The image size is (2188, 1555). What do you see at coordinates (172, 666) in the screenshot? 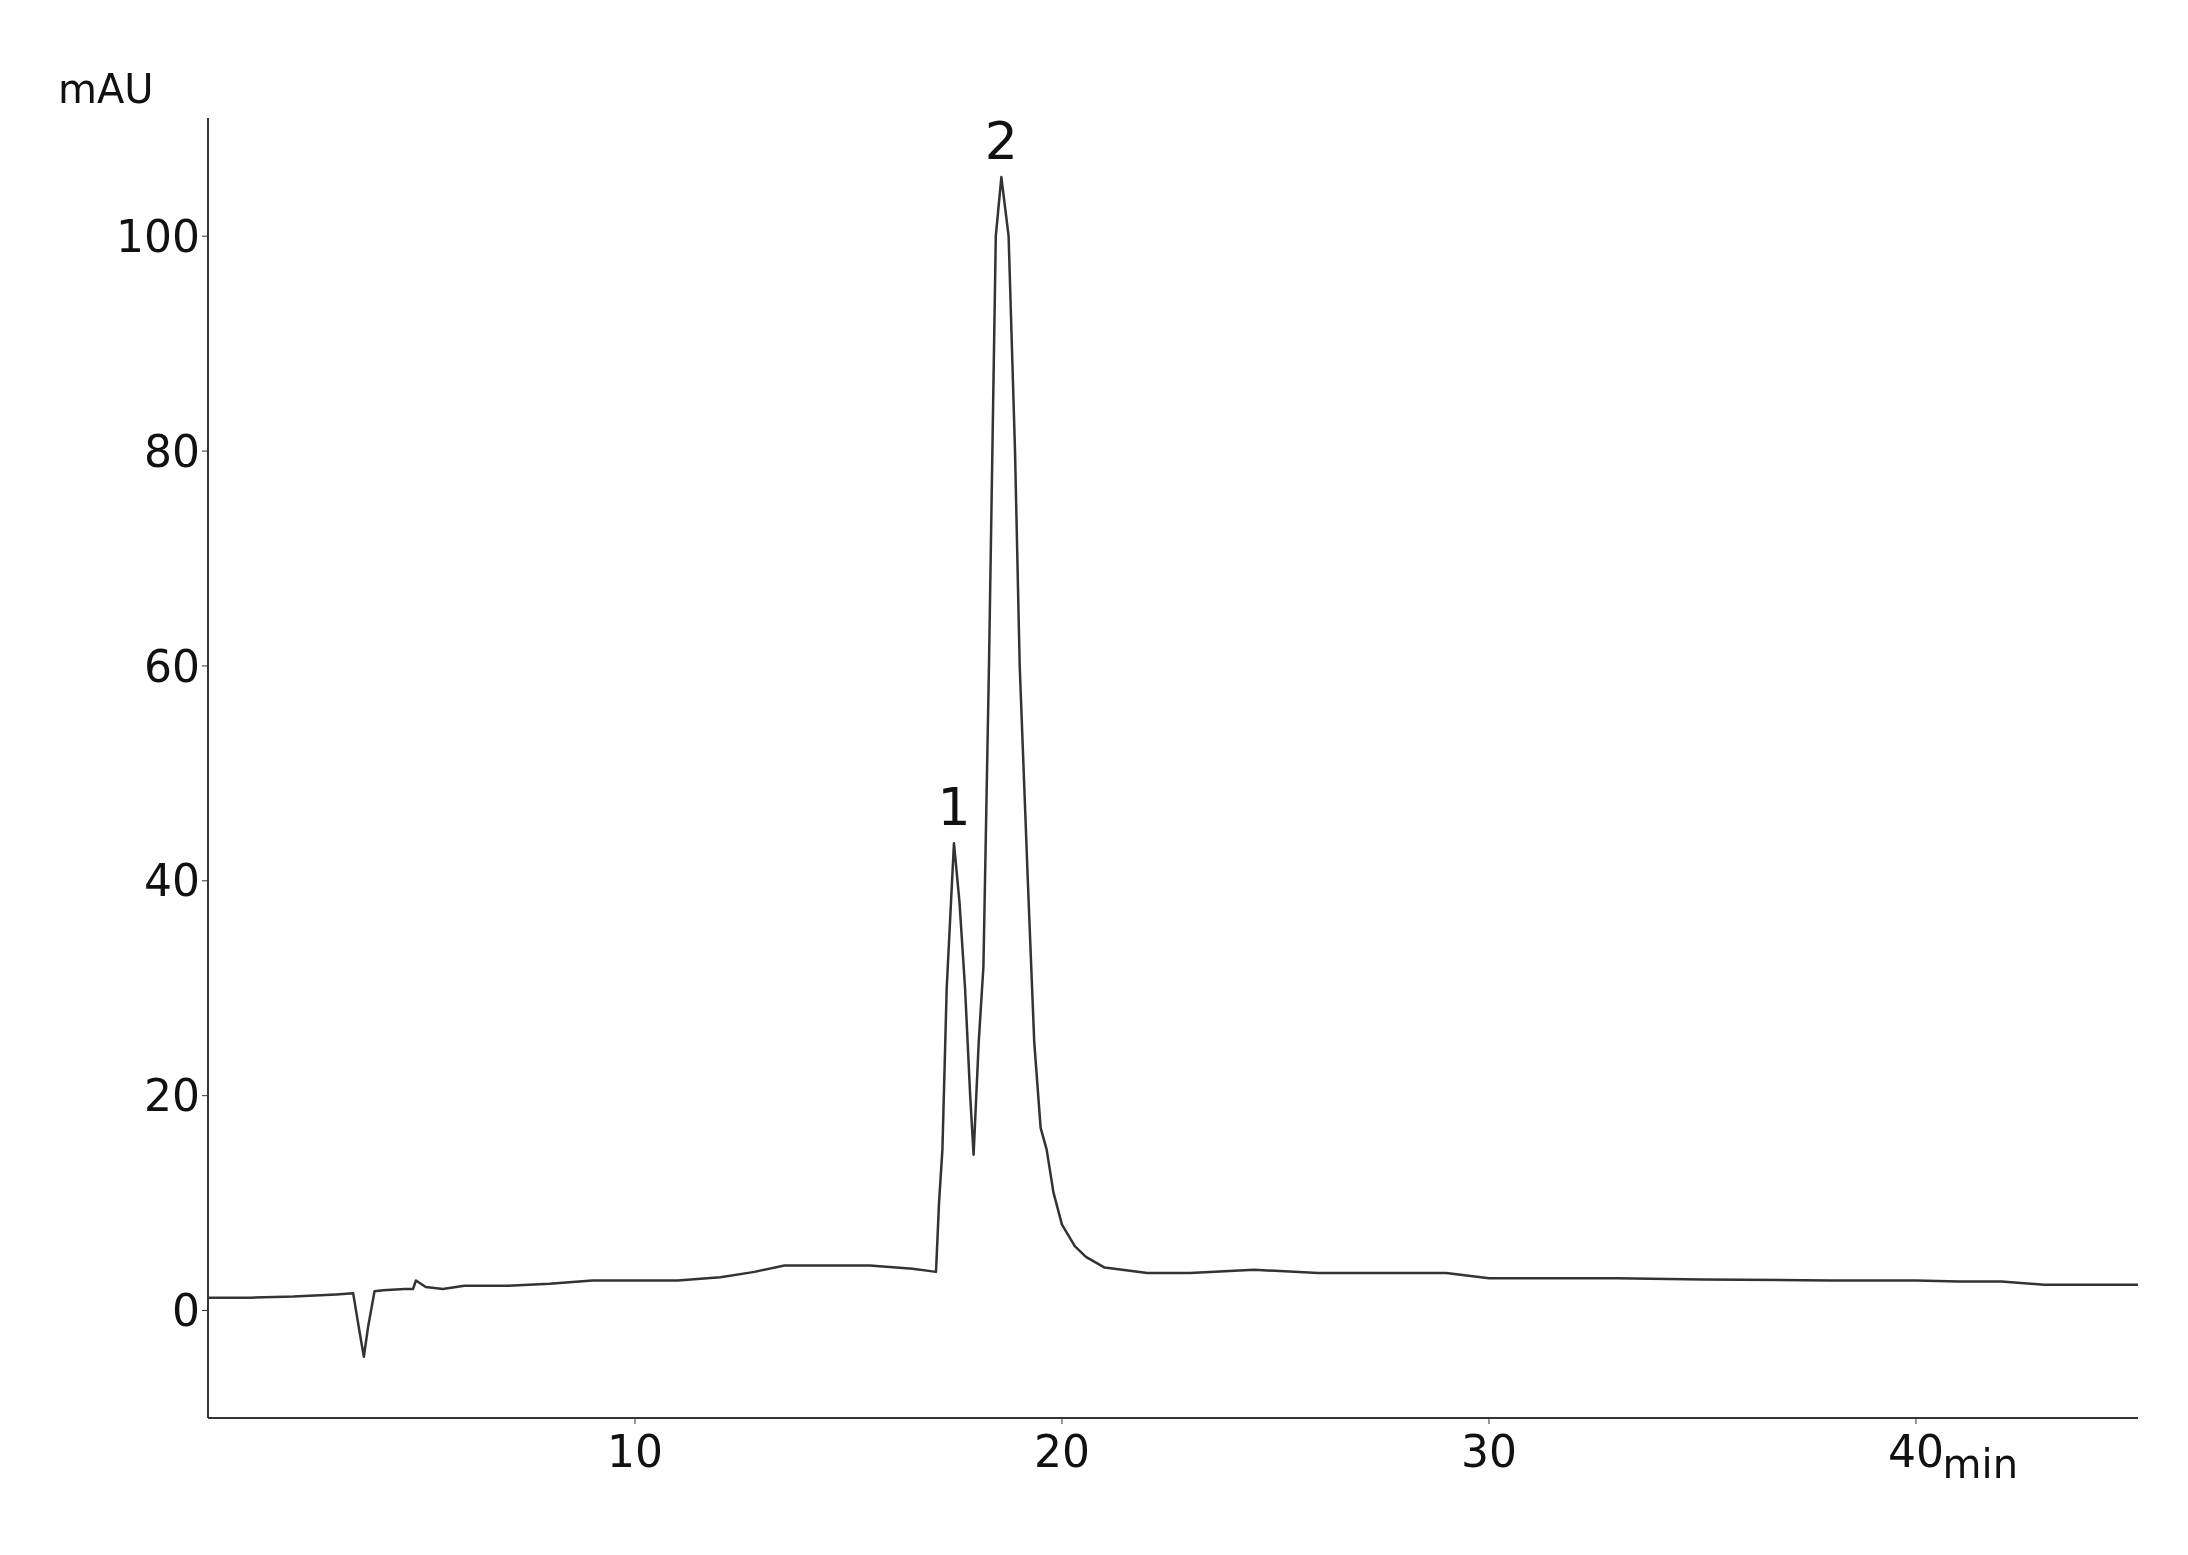
I see `y-tick-label: 60` at bounding box center [172, 666].